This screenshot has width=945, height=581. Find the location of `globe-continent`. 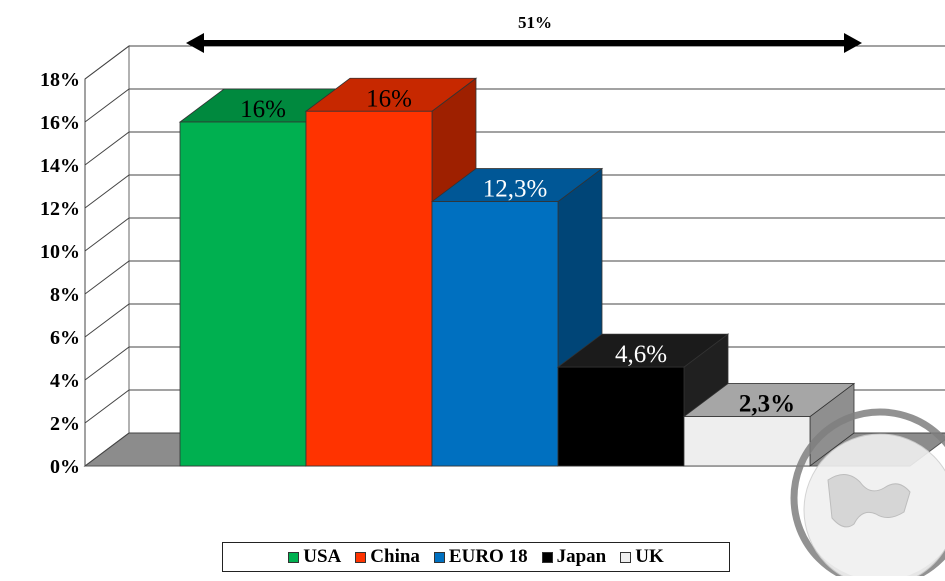

globe-continent is located at coordinates (869, 501).